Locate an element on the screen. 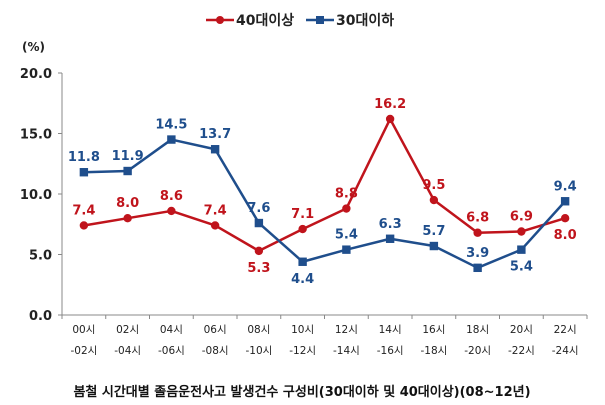  legend-item-40s-plus: 40대이상 is located at coordinates (250, 20).